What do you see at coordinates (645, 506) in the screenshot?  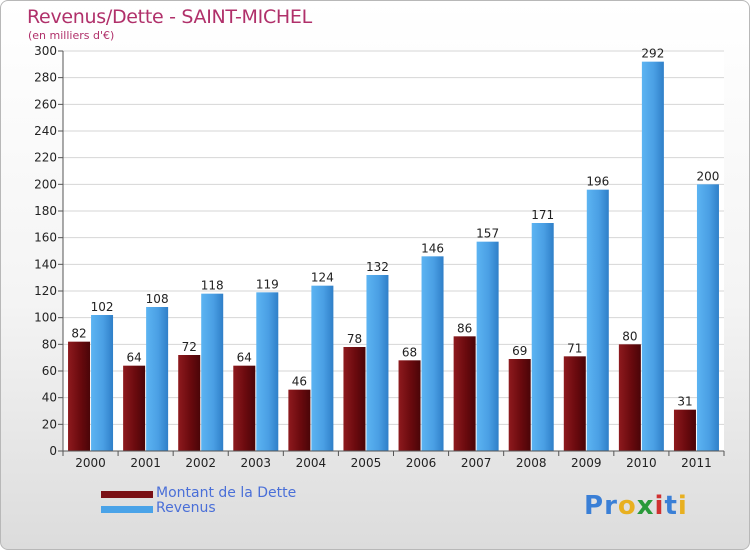 I see `logo-letter: x` at bounding box center [645, 506].